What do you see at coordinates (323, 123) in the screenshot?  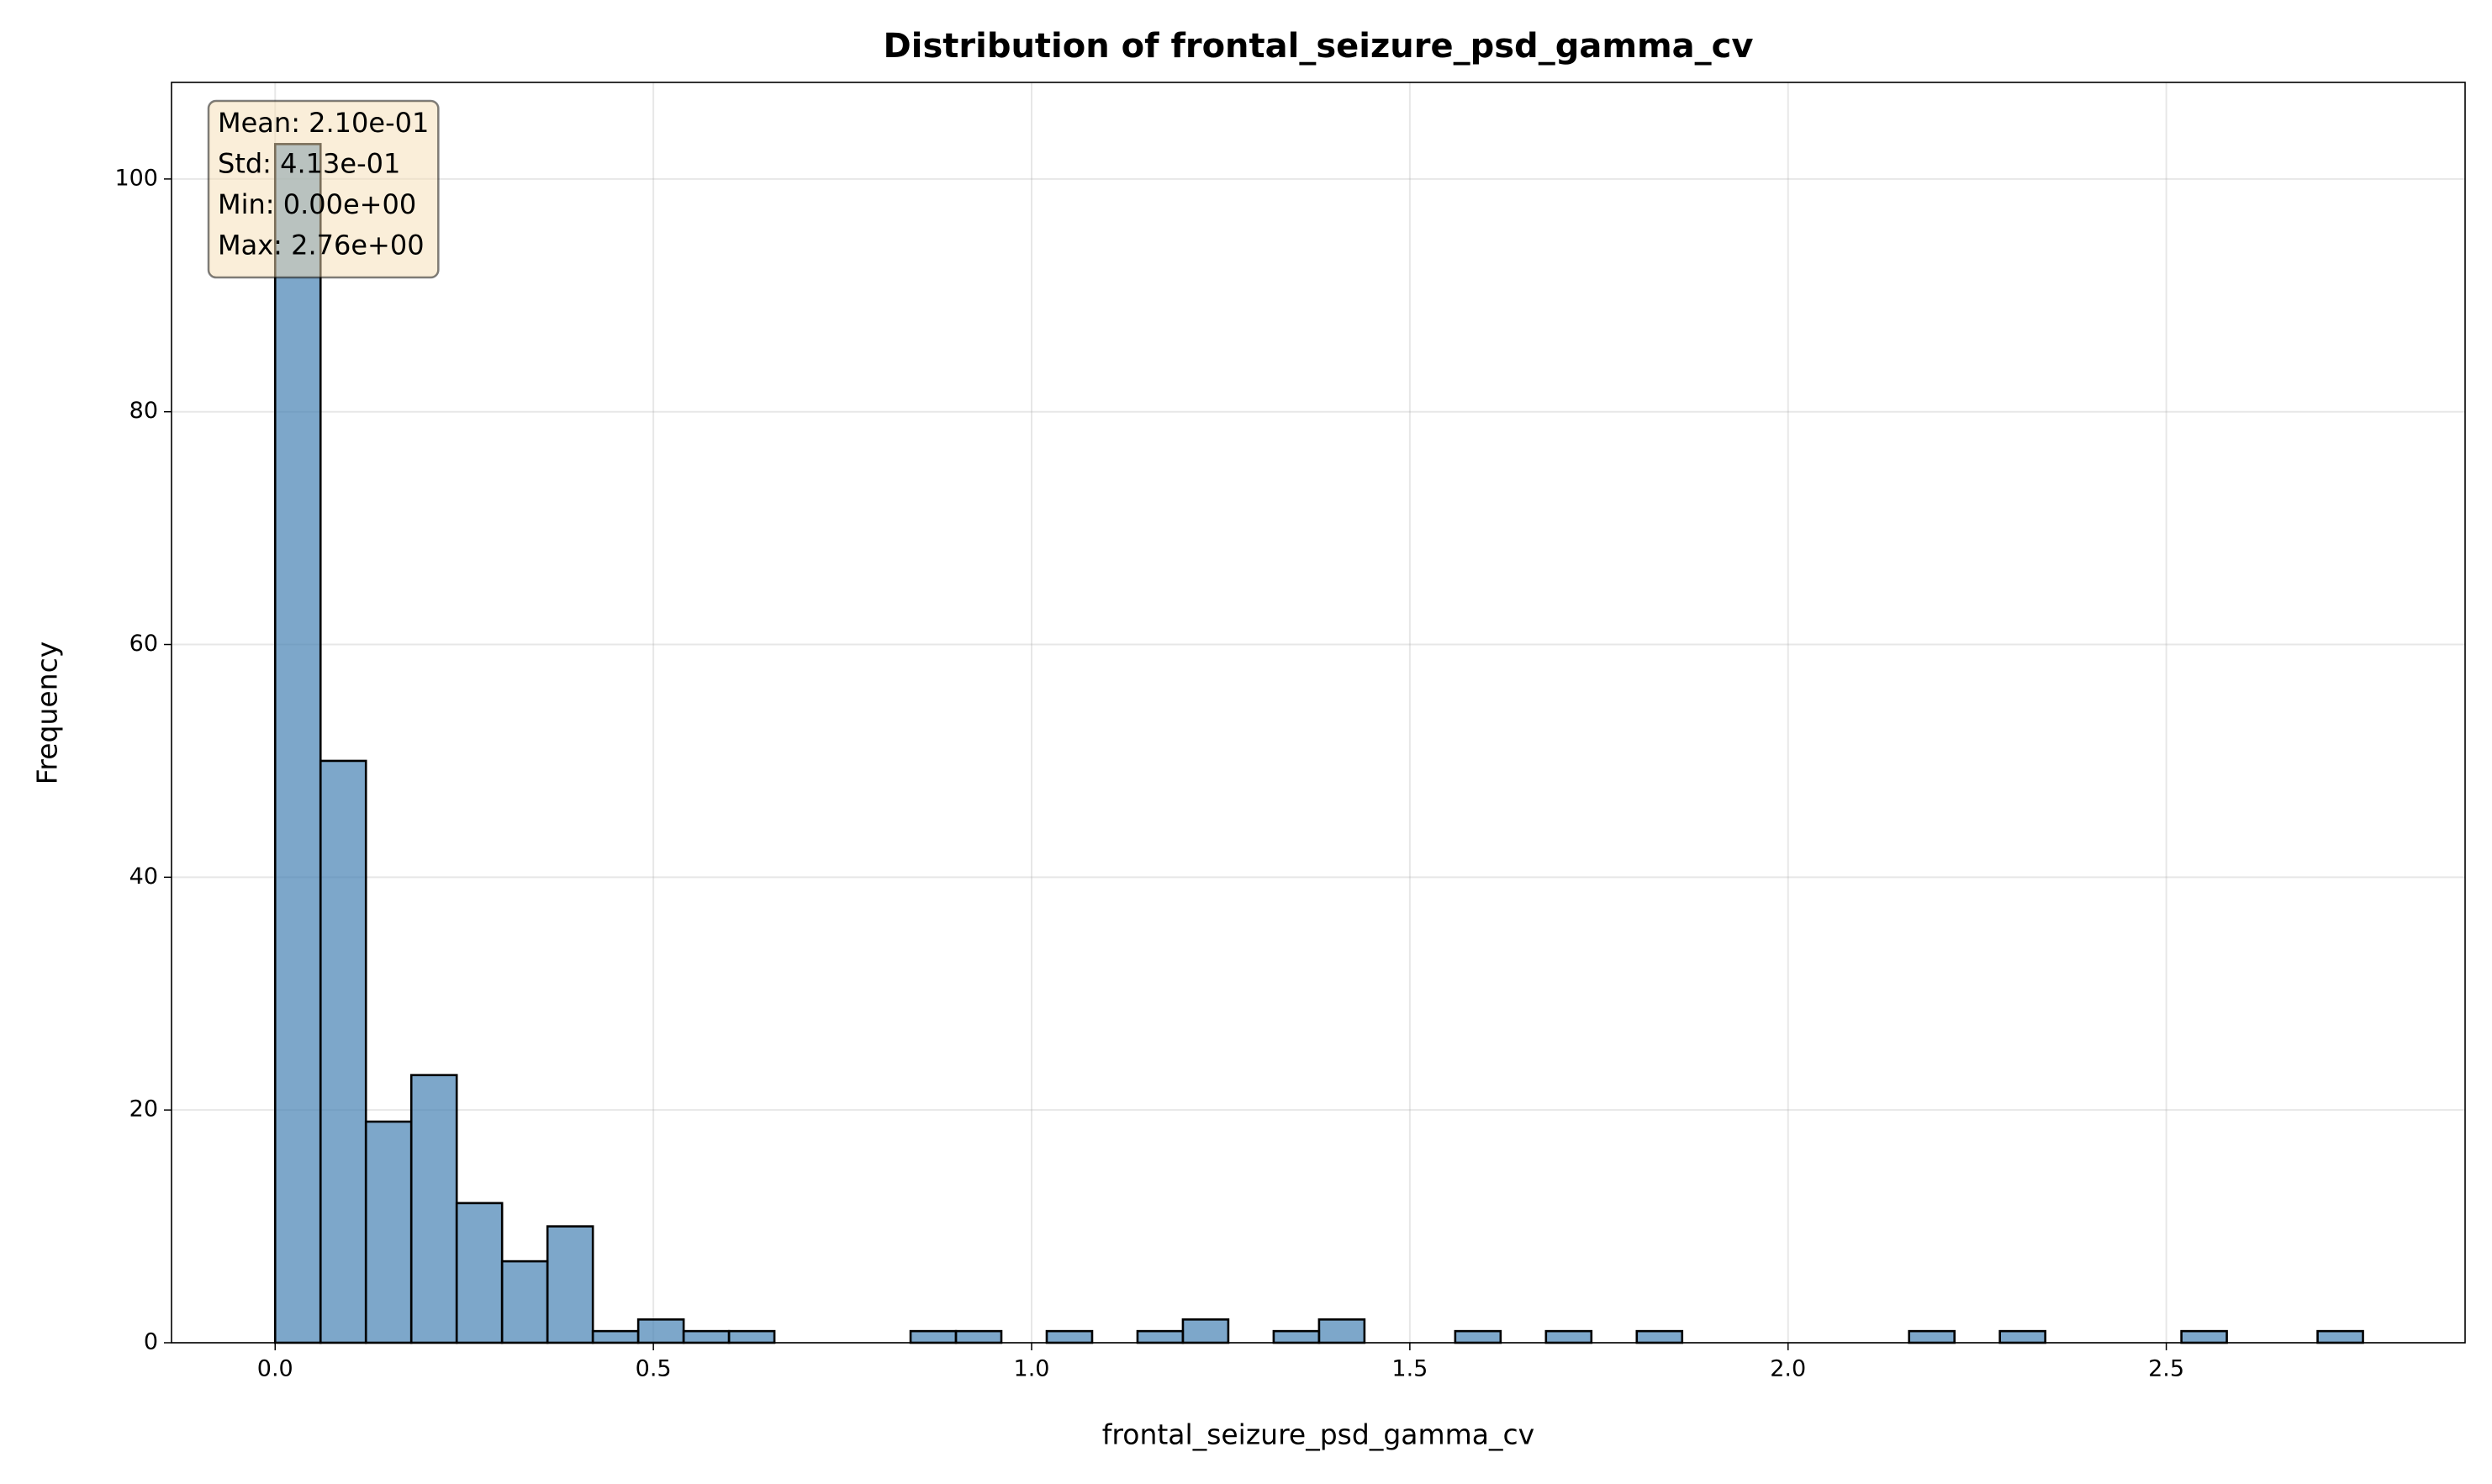 I see `stats-text: Mean: 2.10e-01` at bounding box center [323, 123].